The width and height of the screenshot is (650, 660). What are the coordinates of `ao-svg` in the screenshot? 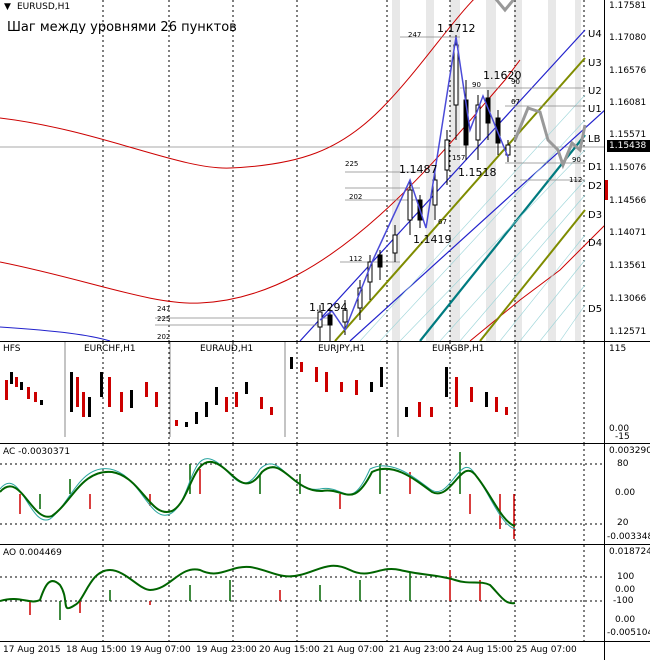 It's located at (302, 593).